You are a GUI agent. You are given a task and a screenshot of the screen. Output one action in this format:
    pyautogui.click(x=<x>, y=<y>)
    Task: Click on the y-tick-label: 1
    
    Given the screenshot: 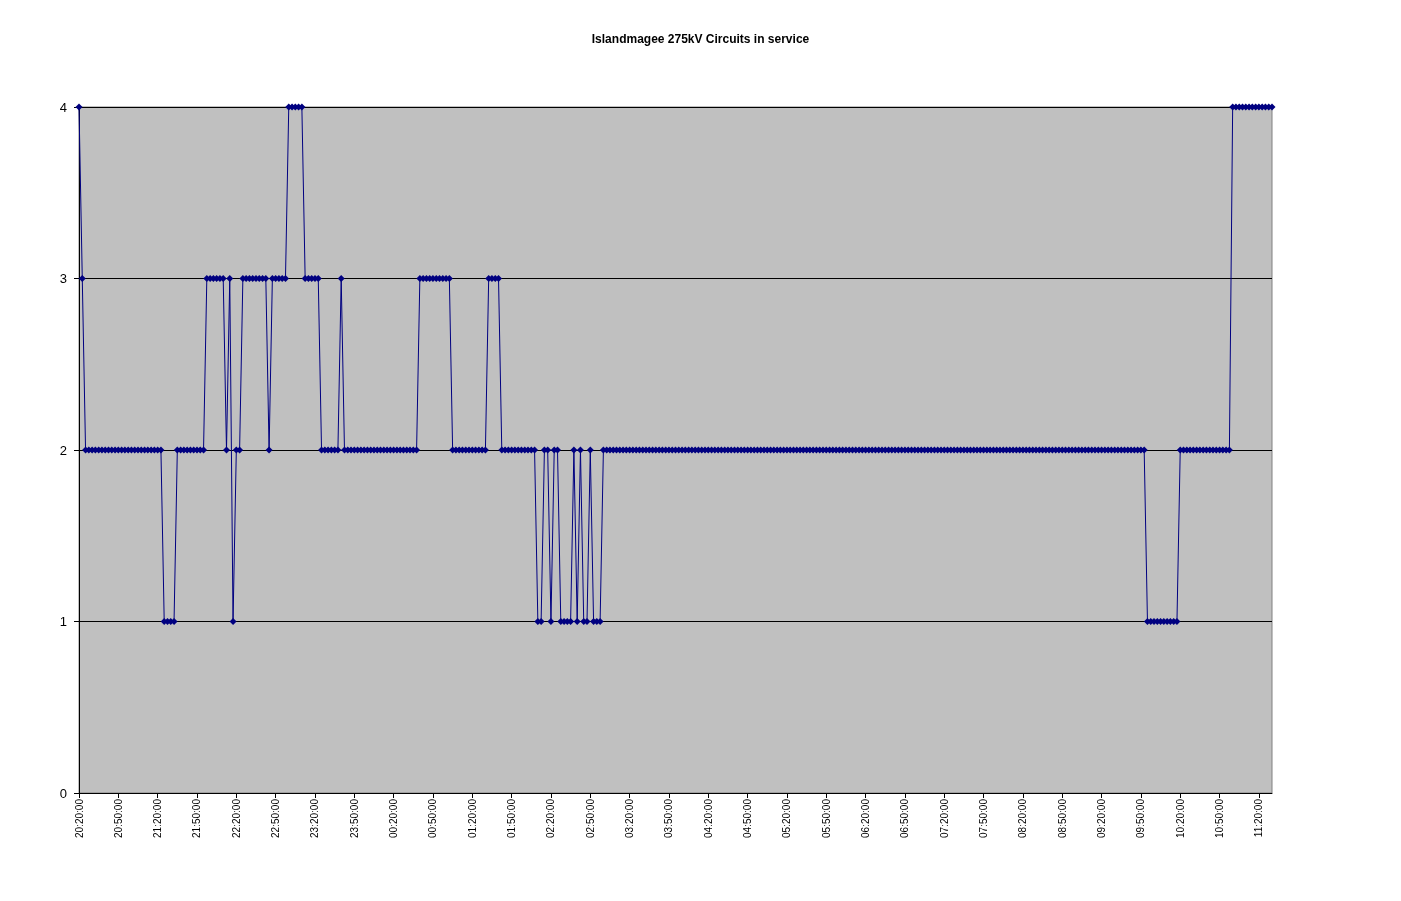 What is the action you would take?
    pyautogui.click(x=63, y=621)
    